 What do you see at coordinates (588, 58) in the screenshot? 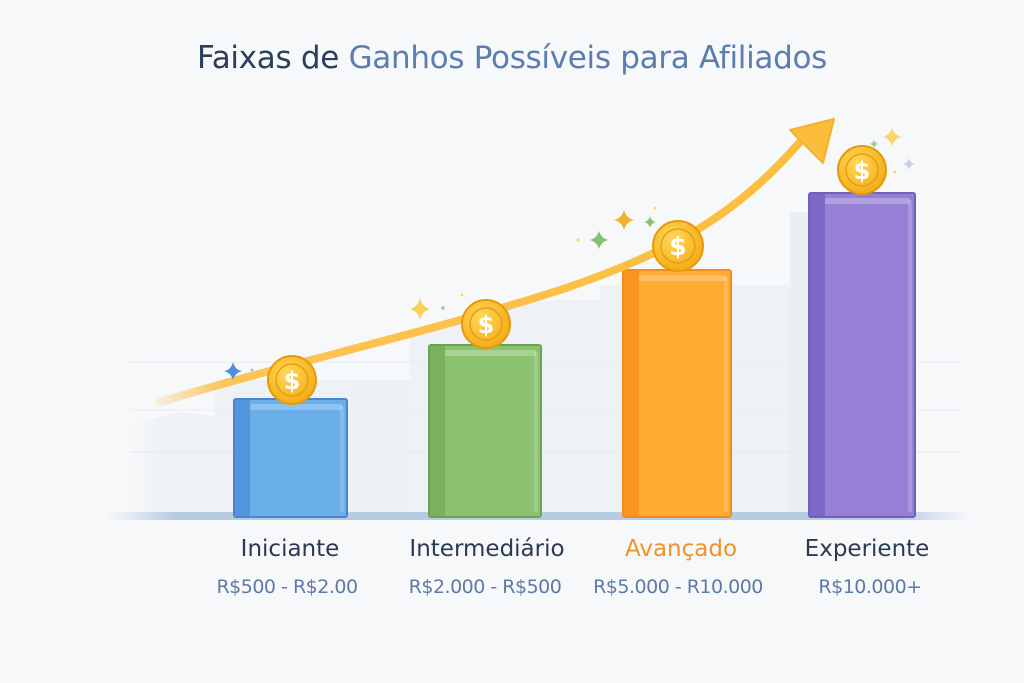
I see `title-part-2: Ganhos Possíveis para Afiliados` at bounding box center [588, 58].